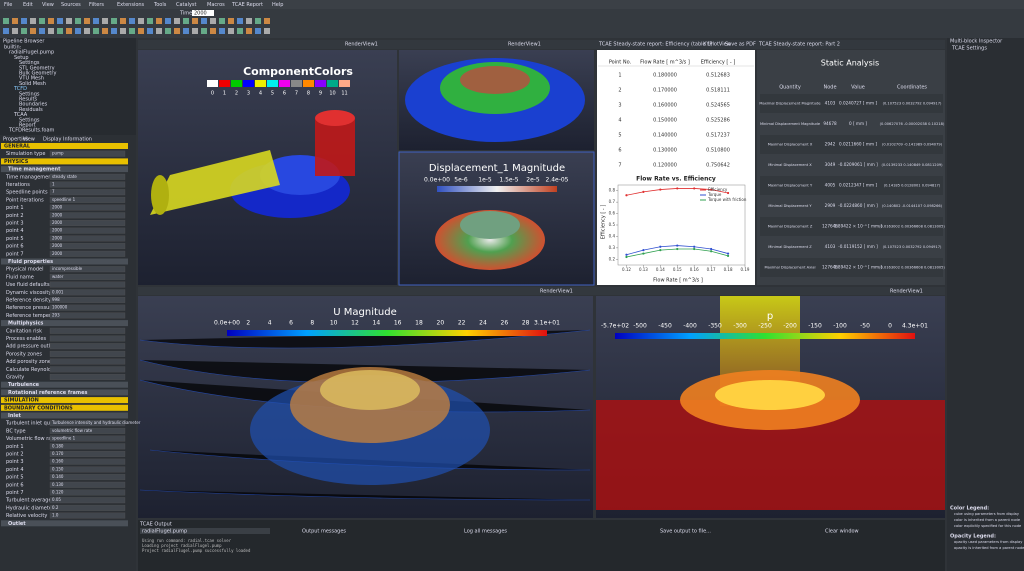 This screenshot has width=1024, height=571. Describe the element at coordinates (969, 49) in the screenshot. I see `right-tab: TCAE Settings` at that location.